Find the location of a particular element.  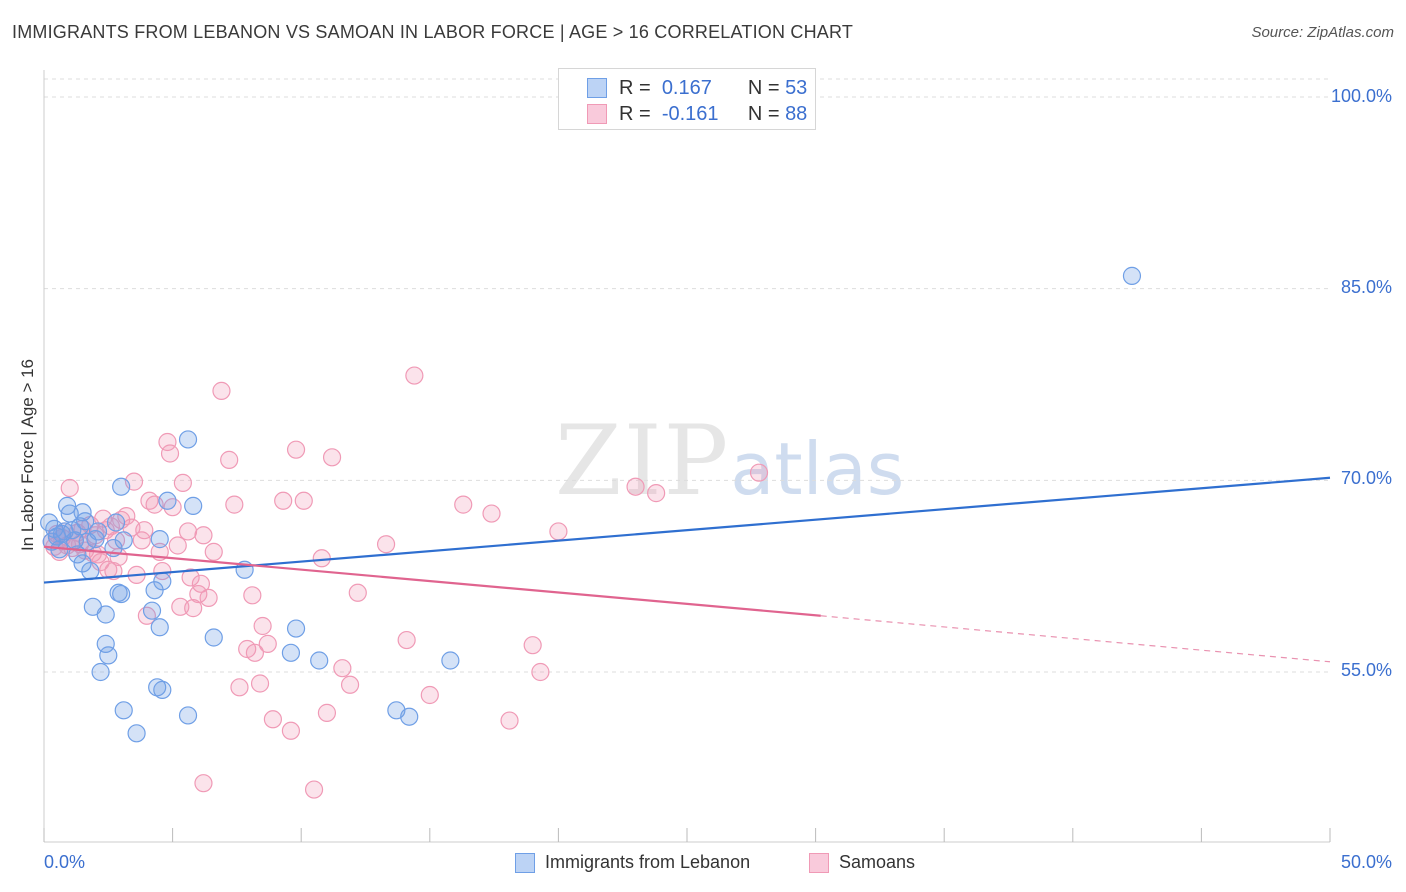

stats-row-samoan: R = -0.161 N = 88 is located at coordinates (697, 114).